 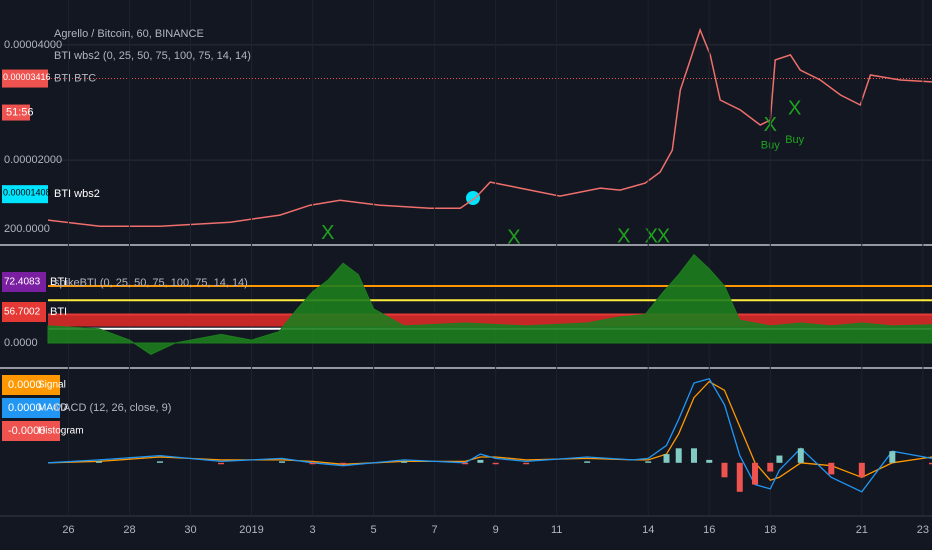 I want to click on legend-name: Signal, so click(x=52, y=385).